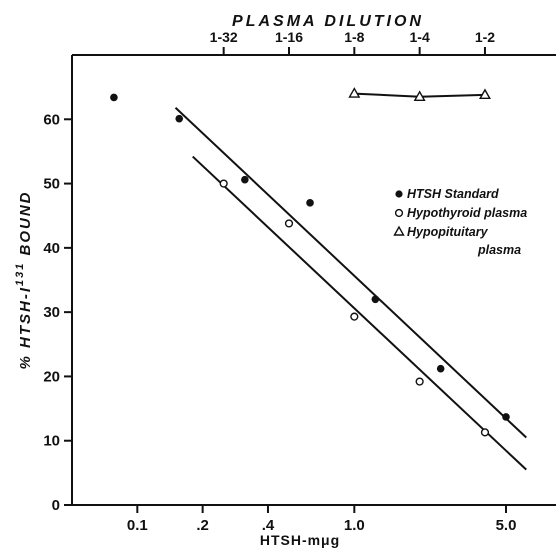 This screenshot has height=552, width=556. What do you see at coordinates (20, 274) in the screenshot?
I see `y-axis-label-superscript: 131` at bounding box center [20, 274].